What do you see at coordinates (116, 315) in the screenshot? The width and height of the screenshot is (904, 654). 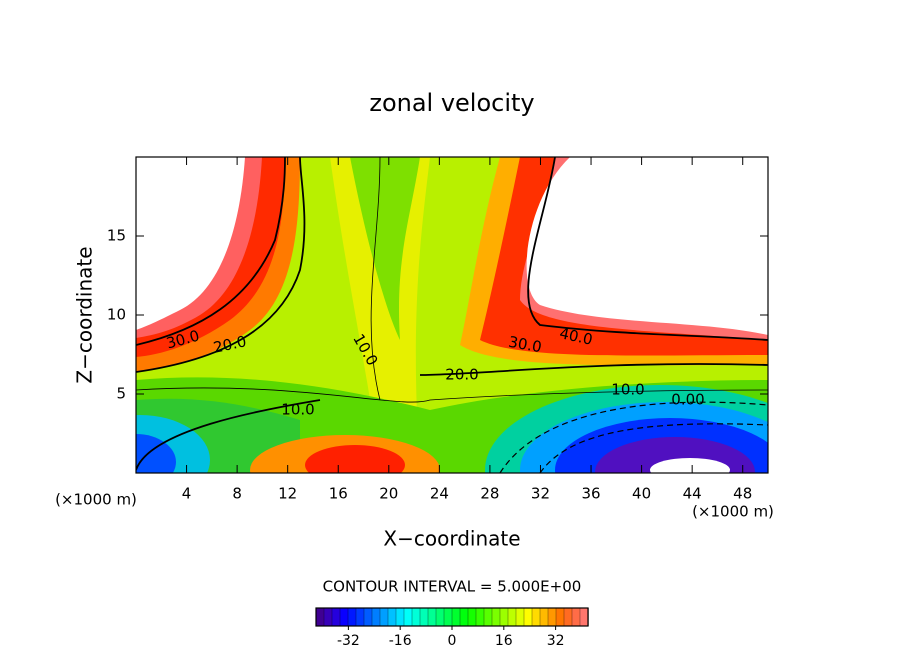 I see `y-tick-label: 10` at bounding box center [116, 315].